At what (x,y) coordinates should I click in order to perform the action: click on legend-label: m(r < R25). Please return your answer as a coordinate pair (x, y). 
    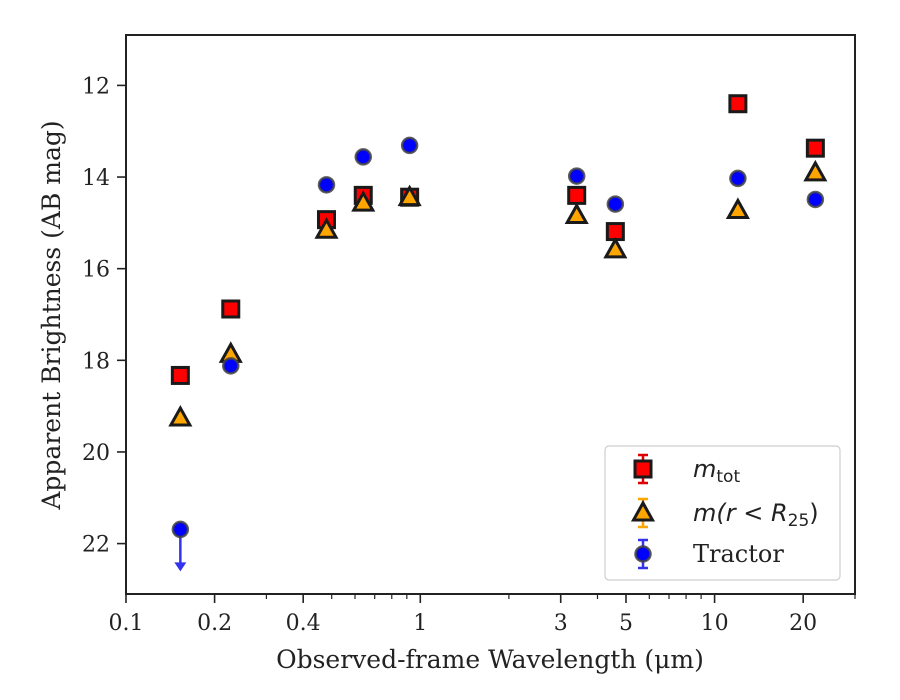
    Looking at the image, I should click on (756, 515).